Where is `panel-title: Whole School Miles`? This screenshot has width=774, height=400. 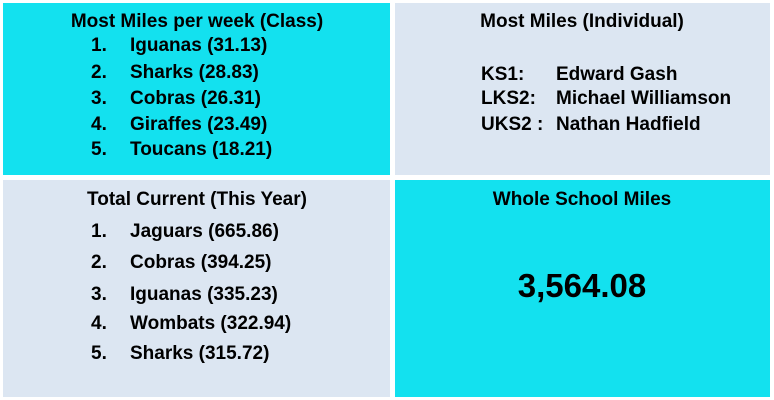
panel-title: Whole School Miles is located at coordinates (582, 199).